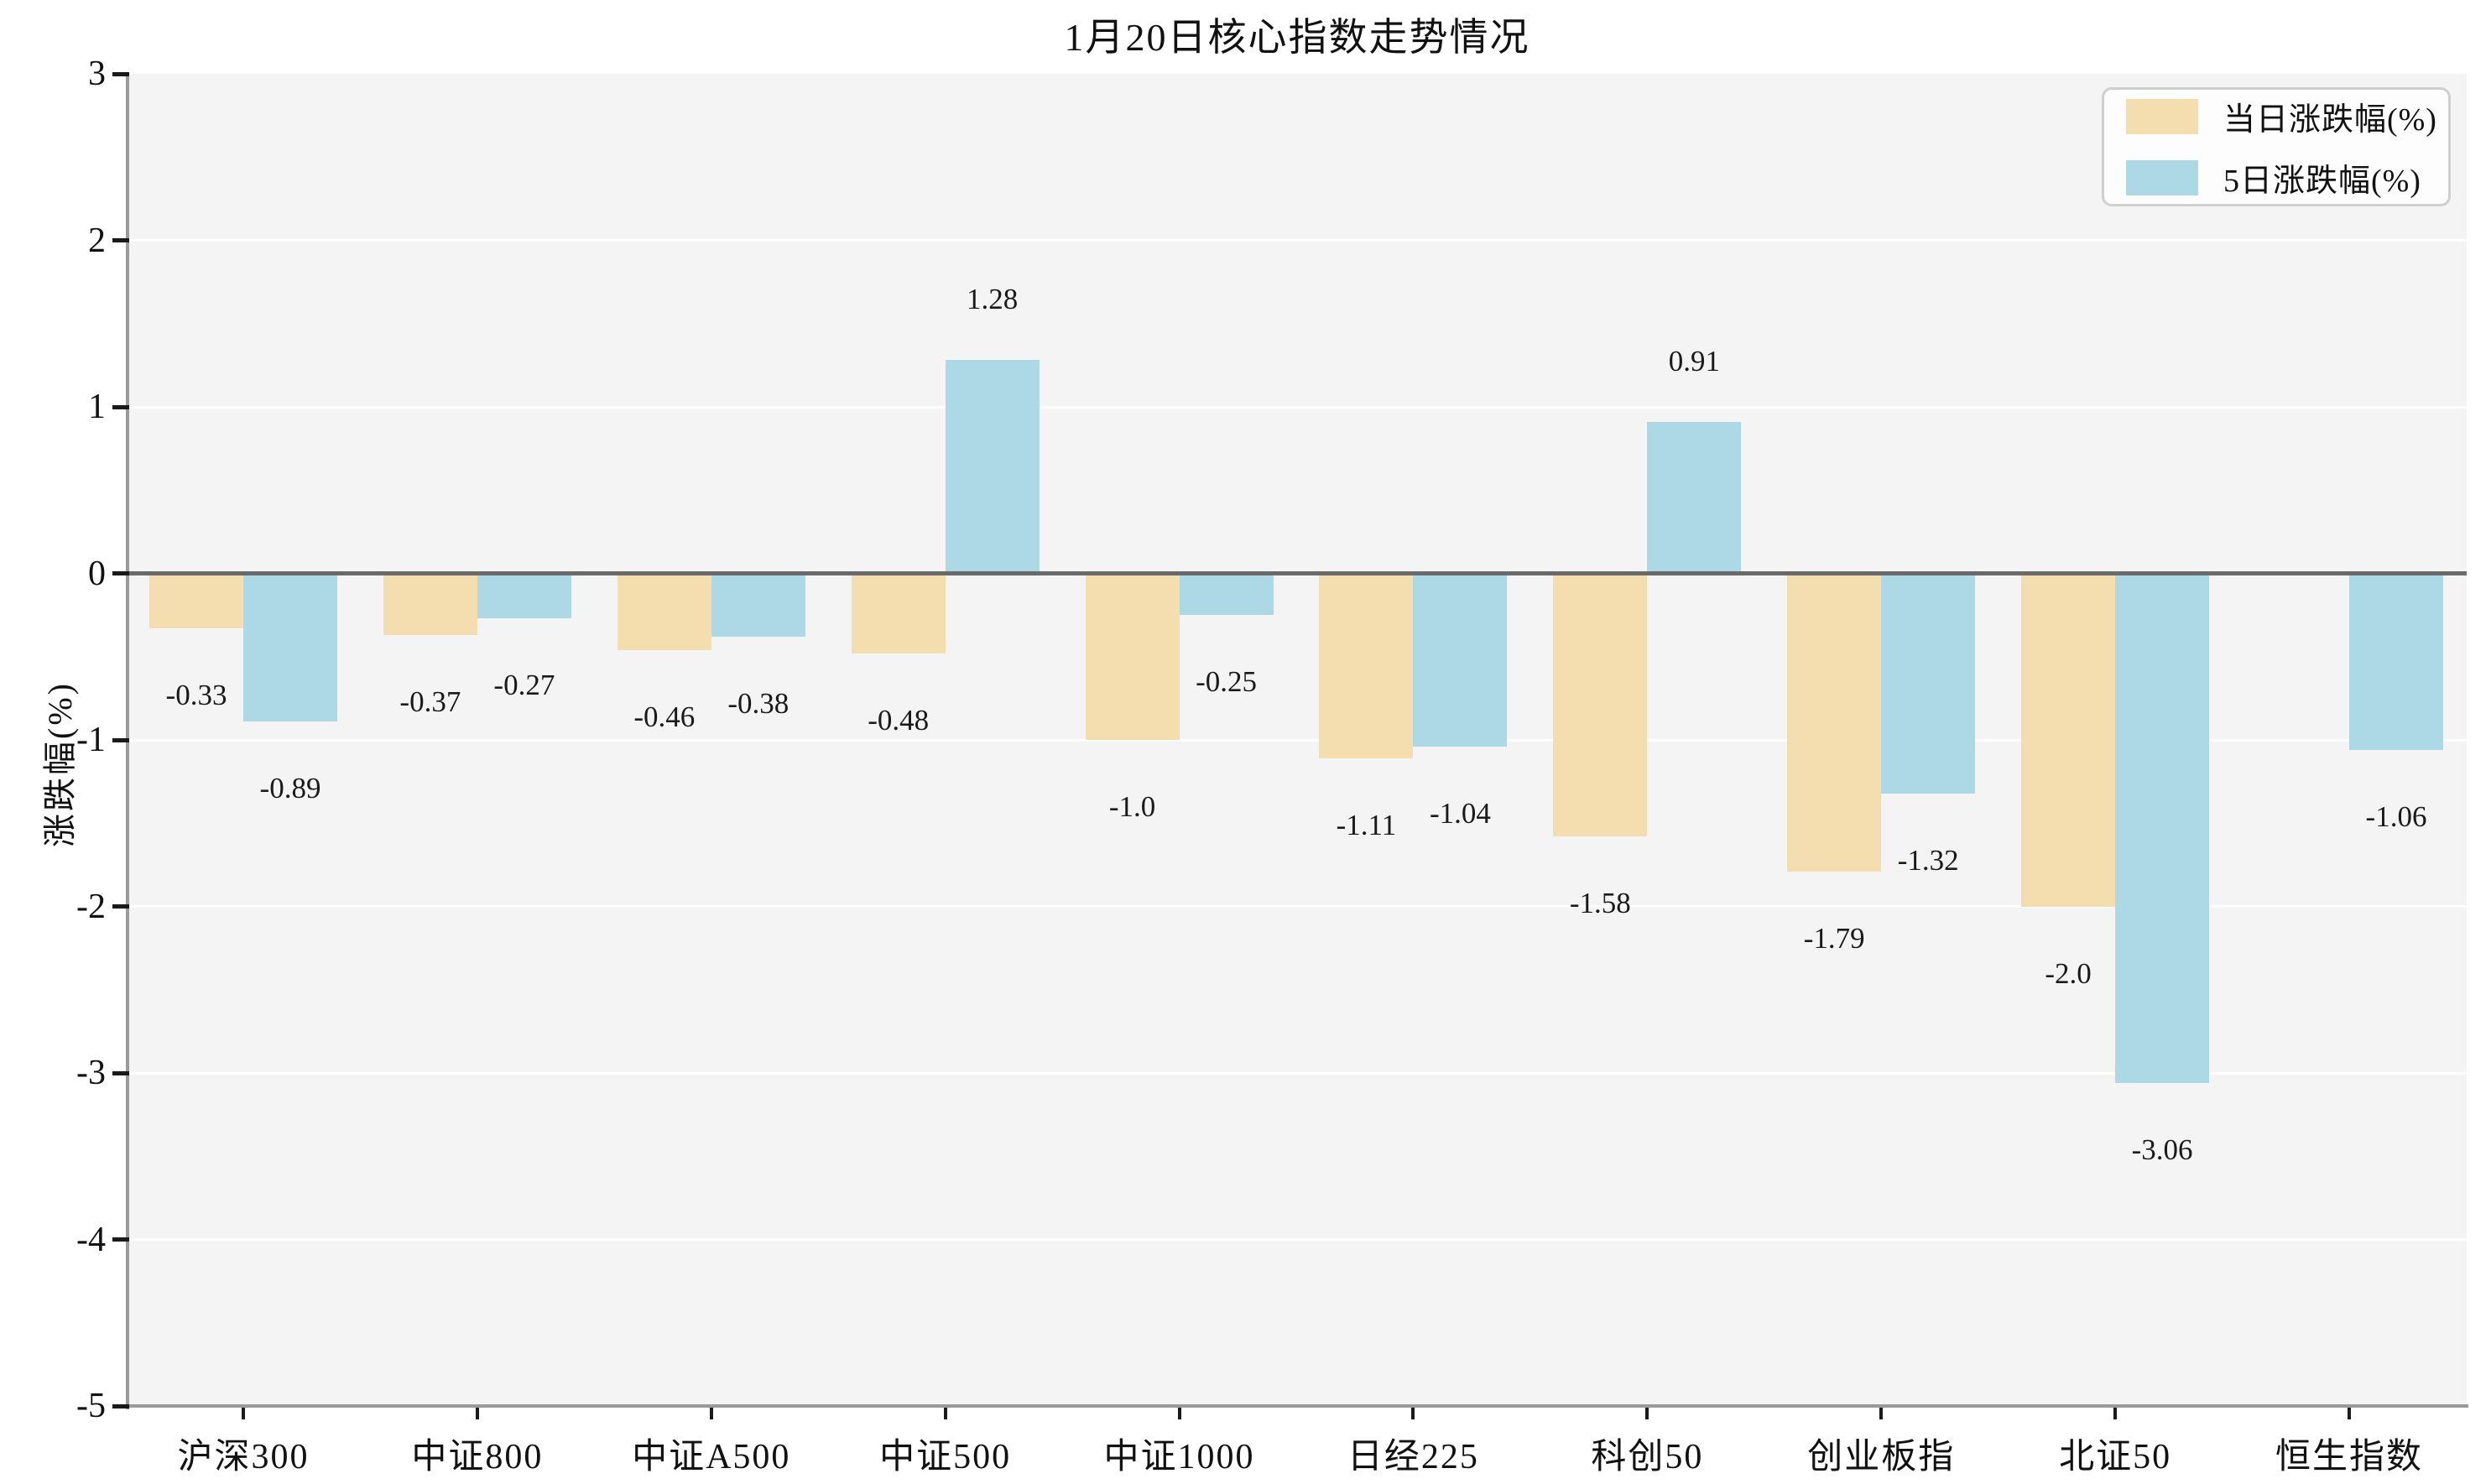 This screenshot has width=2491, height=1484. What do you see at coordinates (2322, 181) in the screenshot?
I see `legend-label-5day: 5日涨跌幅(%)` at bounding box center [2322, 181].